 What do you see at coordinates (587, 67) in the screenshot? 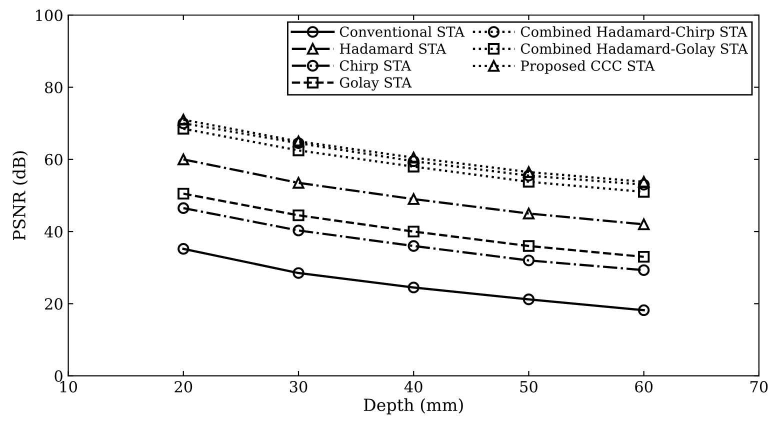
I see `legend-label: Proposed CCC STA` at bounding box center [587, 67].